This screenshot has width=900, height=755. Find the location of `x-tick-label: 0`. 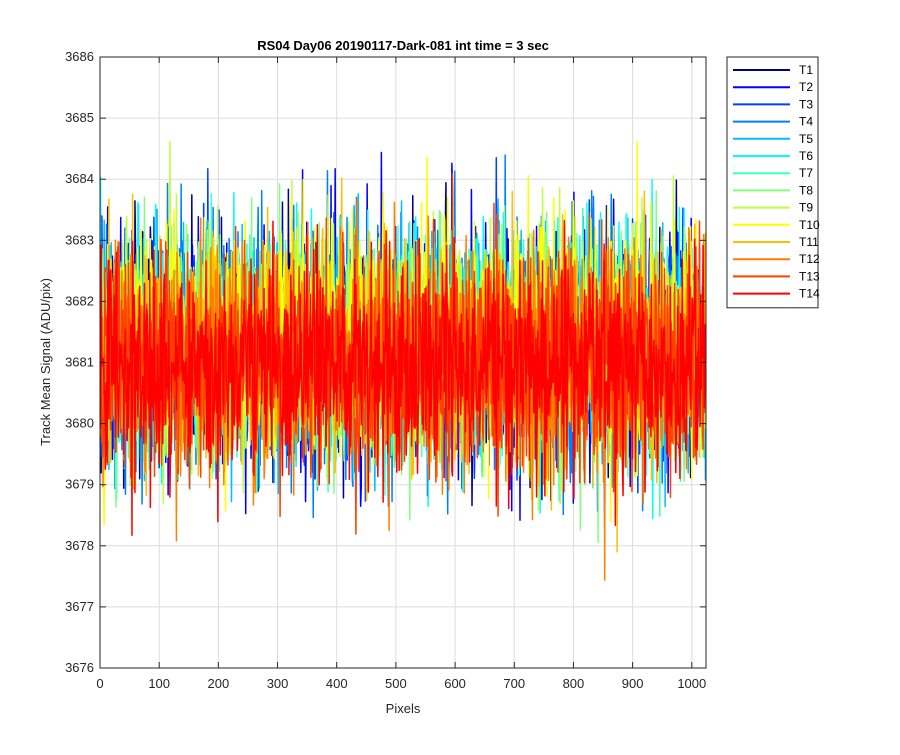

x-tick-label: 0 is located at coordinates (99, 683).